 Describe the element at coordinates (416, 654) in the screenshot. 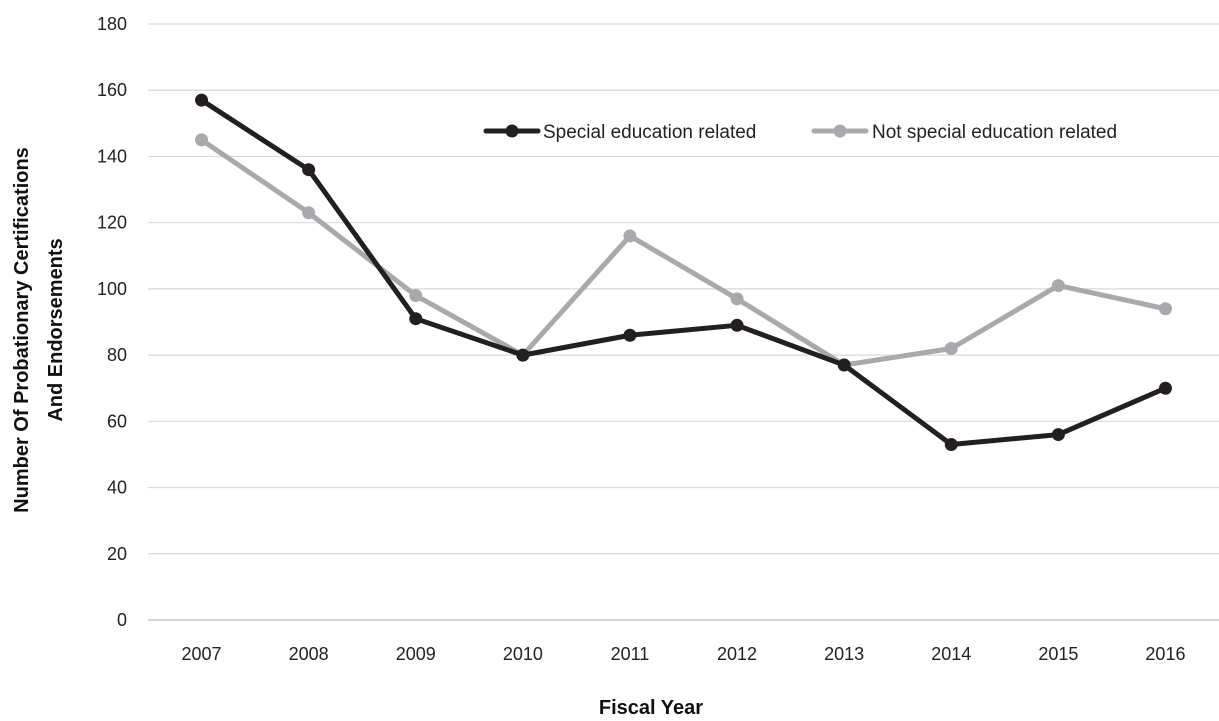

I see `x-tick-label: 2009` at that location.